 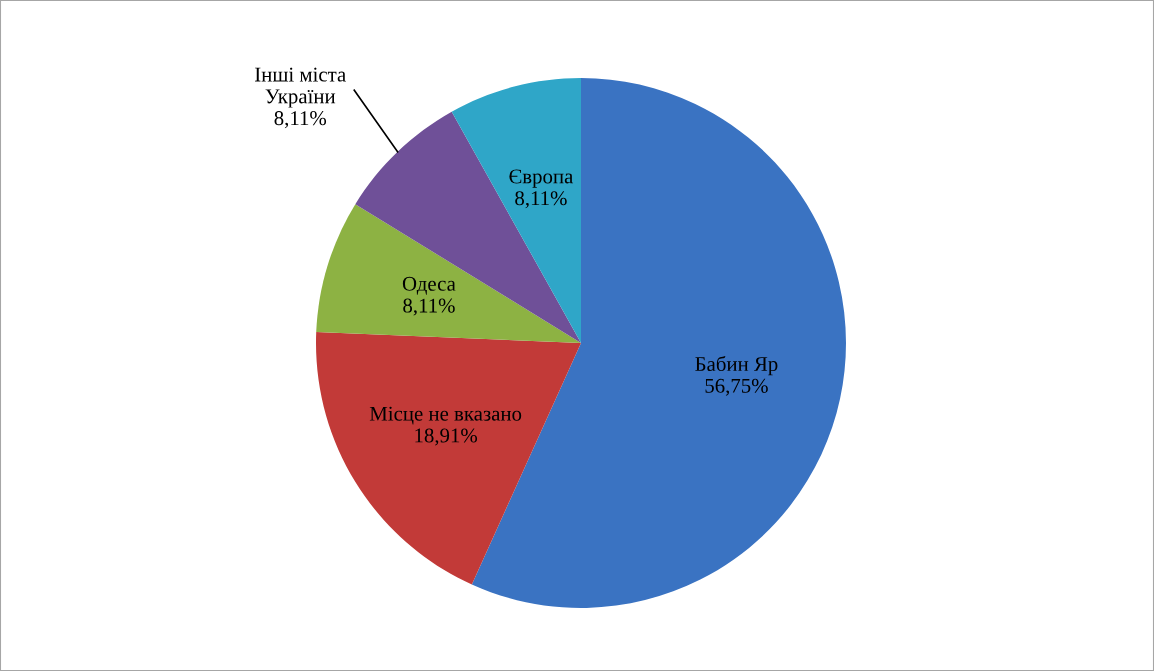 I want to click on data-label: 56,75%, so click(x=736, y=387).